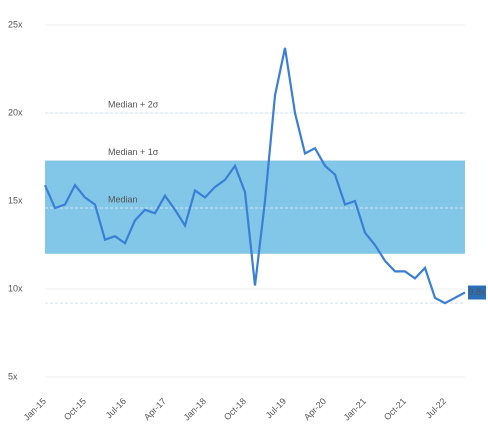 This screenshot has height=441, width=488. I want to click on y-tick-label: 15x, so click(15, 200).